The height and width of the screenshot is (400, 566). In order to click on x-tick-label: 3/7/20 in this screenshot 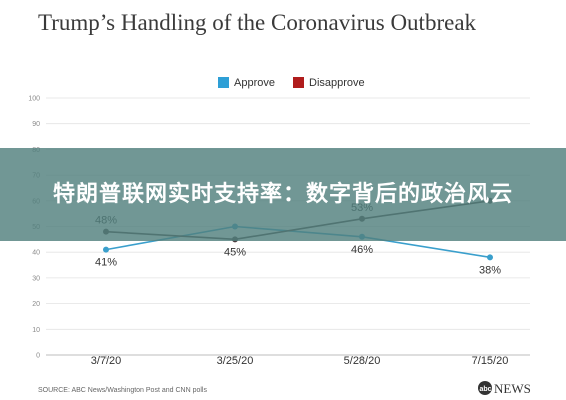, I will do `click(106, 361)`.